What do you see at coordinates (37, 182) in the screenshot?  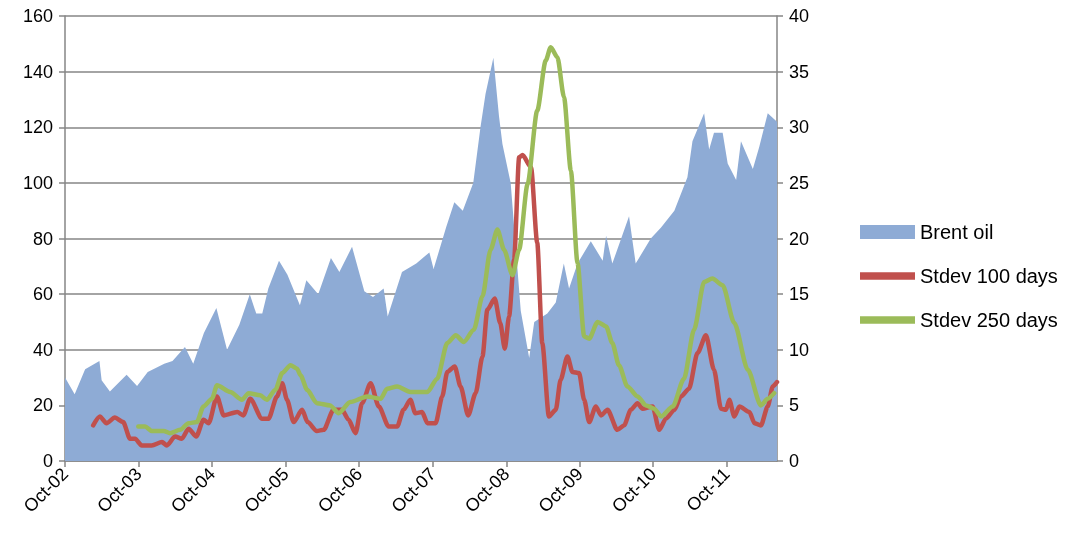 I see `y-tick-label: 100` at bounding box center [37, 182].